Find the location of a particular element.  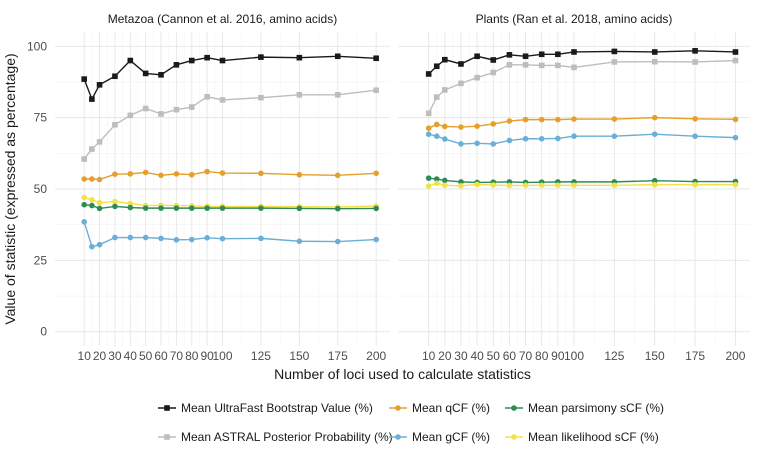

x-tick-label: 60 is located at coordinates (510, 356).